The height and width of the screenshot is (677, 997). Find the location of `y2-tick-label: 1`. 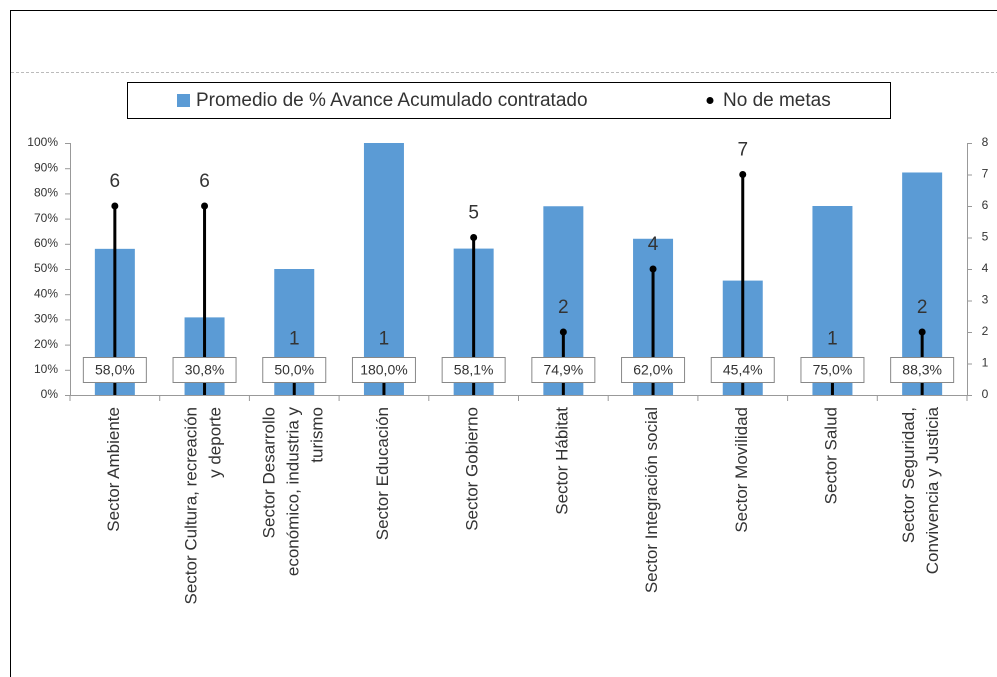

y2-tick-label: 1 is located at coordinates (985, 363).